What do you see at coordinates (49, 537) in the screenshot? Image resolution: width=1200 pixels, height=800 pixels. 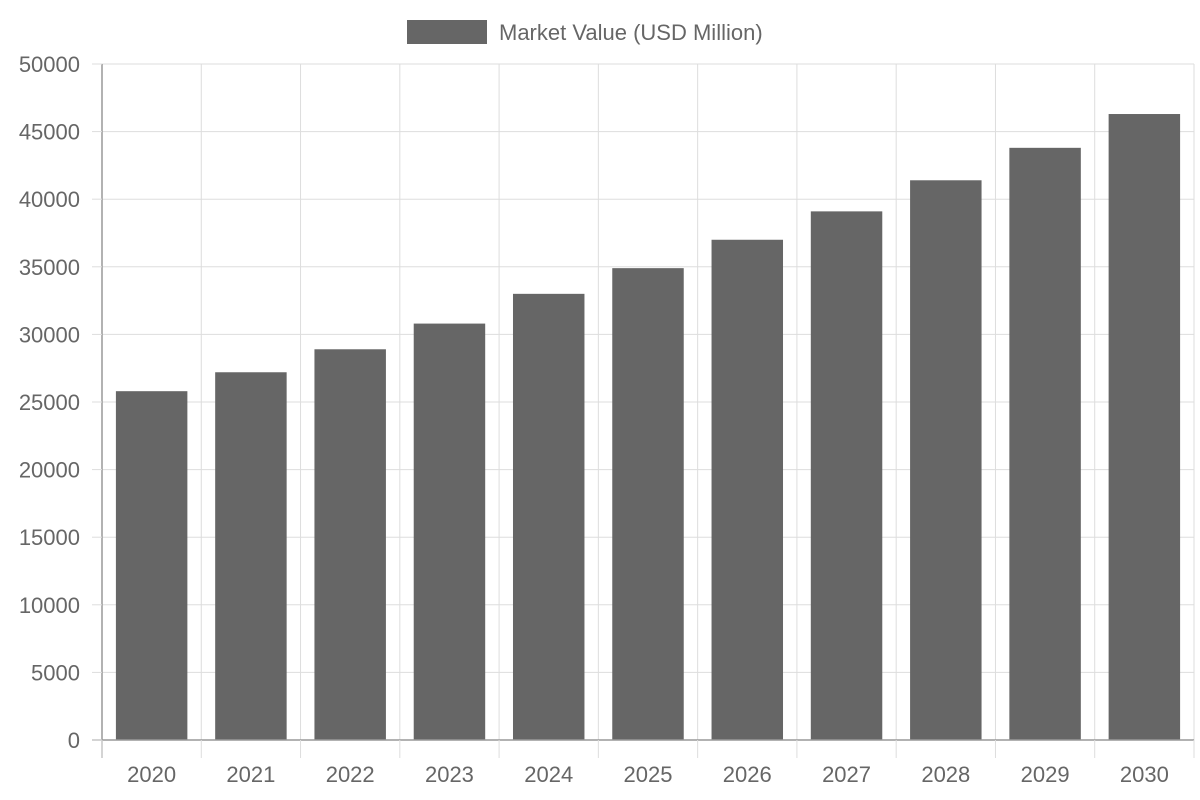 I see `y-tick-label: 15000` at bounding box center [49, 537].